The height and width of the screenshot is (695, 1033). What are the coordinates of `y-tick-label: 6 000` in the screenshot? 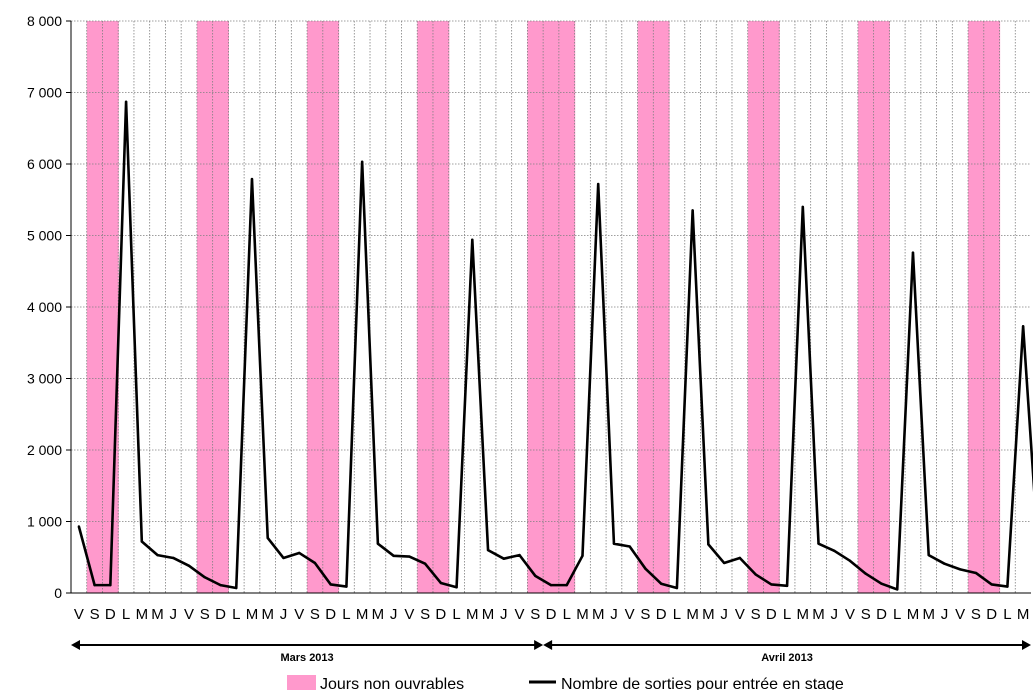 It's located at (44, 164).